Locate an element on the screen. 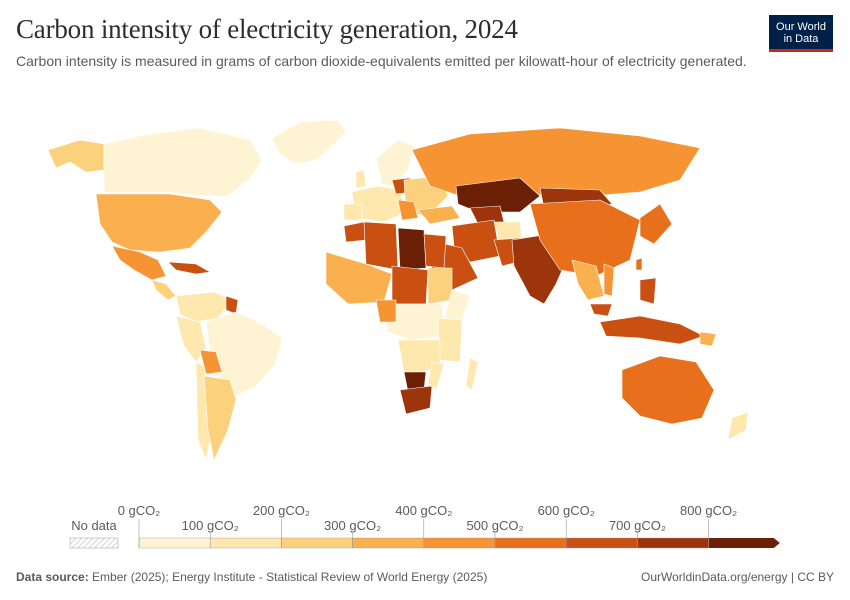 The height and width of the screenshot is (600, 850). region-algeria is located at coordinates (381, 246).